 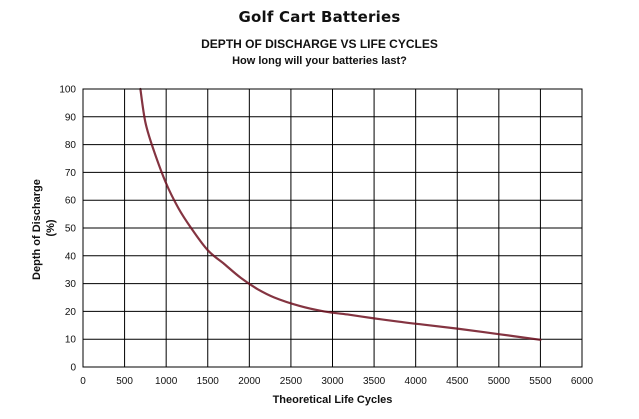 I want to click on x-tick-label: 1500, so click(x=208, y=381).